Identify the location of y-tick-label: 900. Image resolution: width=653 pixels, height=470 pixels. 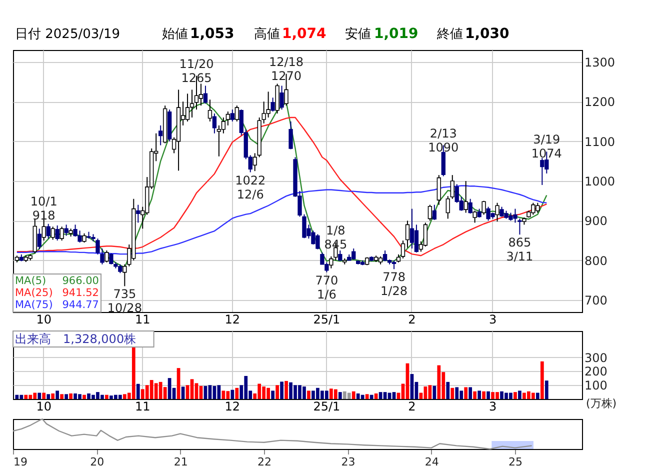
(596, 221).